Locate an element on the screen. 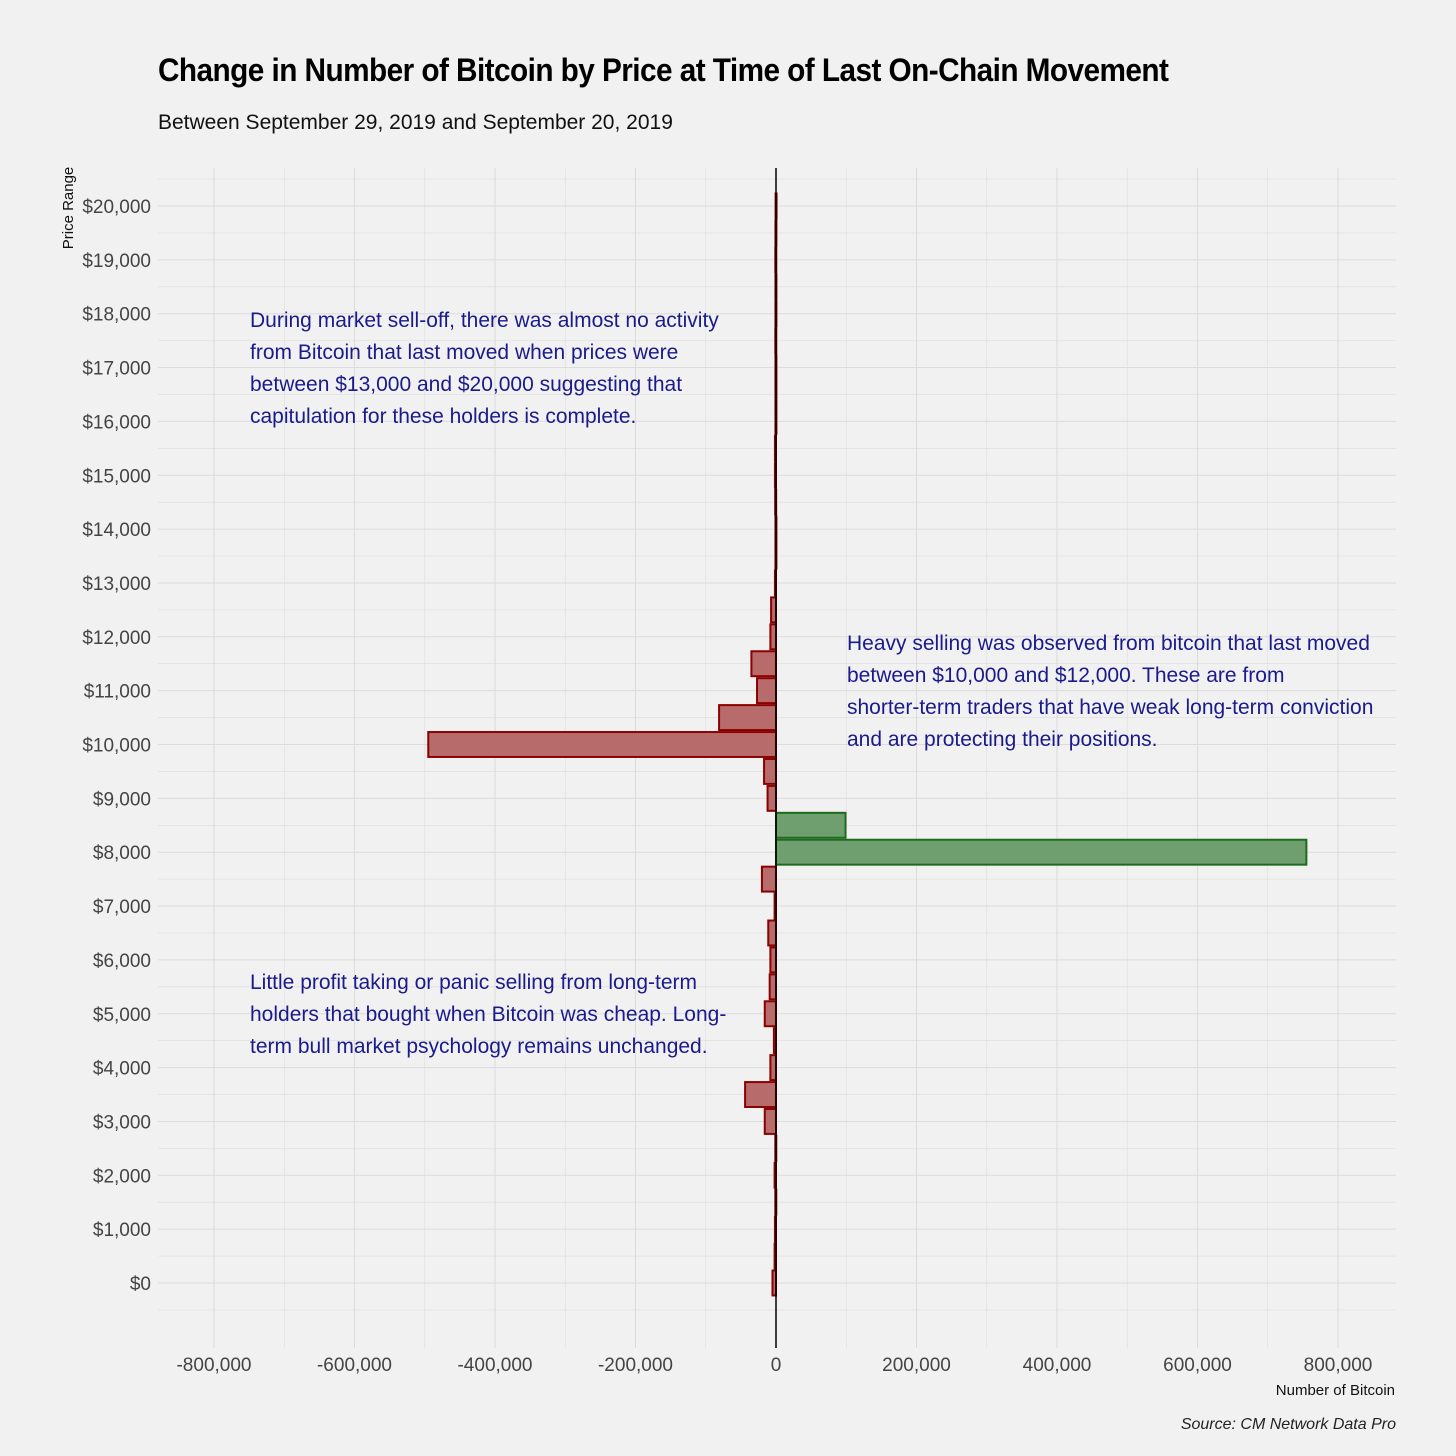 The height and width of the screenshot is (1456, 1456). x-tick-label: 600,000 is located at coordinates (1197, 1365).